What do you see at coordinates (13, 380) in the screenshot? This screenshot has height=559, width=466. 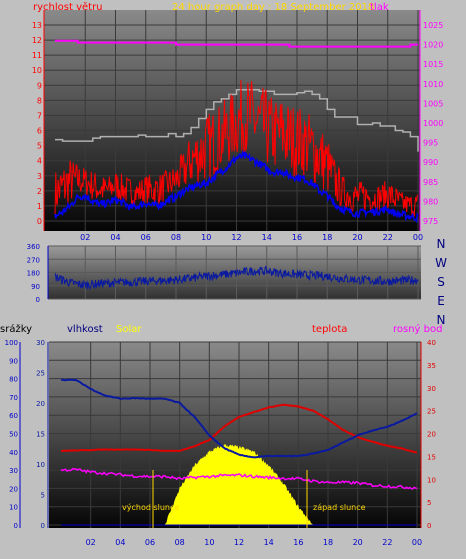 I see `rain-tick-label: 80` at bounding box center [13, 380].